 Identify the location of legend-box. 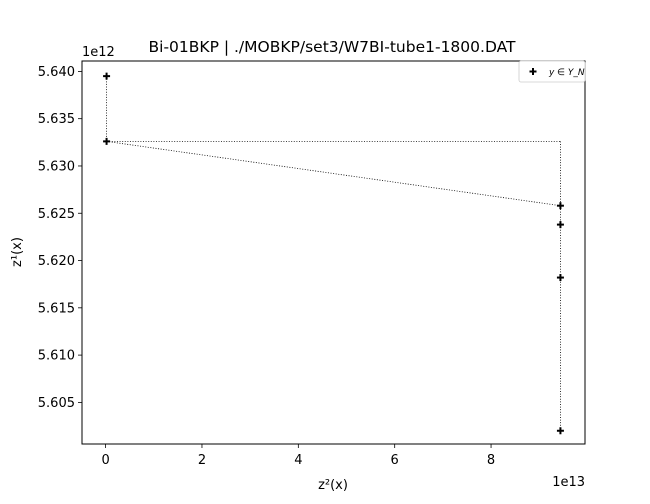
(552, 71).